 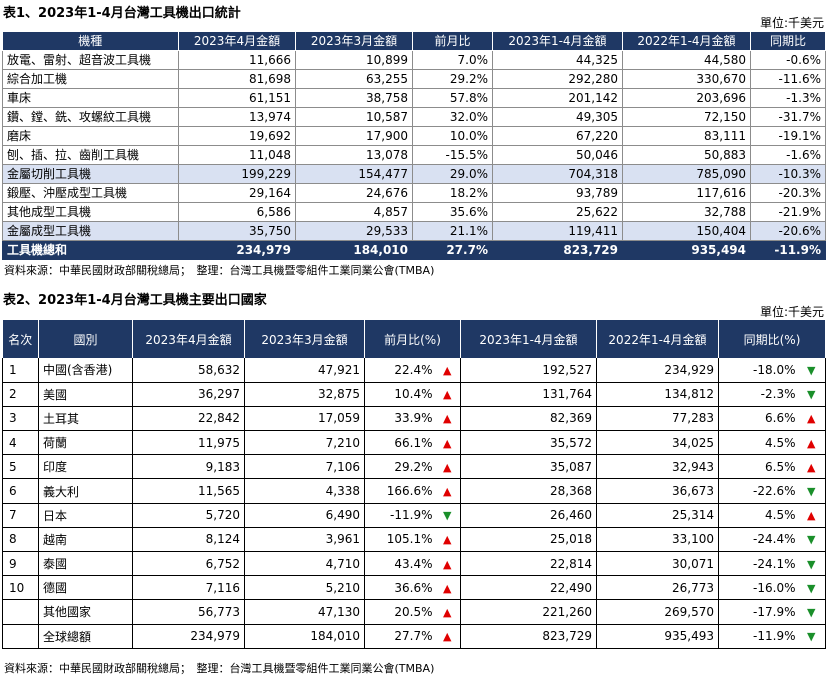 What do you see at coordinates (788, 79) in the screenshot?
I see `value-cell: -11.6%` at bounding box center [788, 79].